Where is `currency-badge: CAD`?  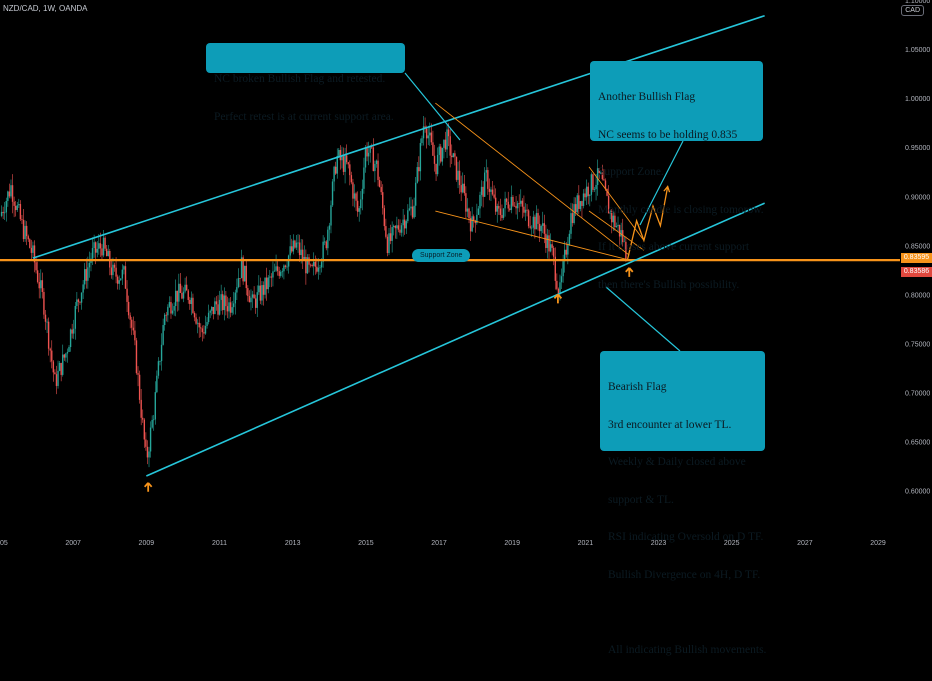
currency-badge: CAD is located at coordinates (912, 10).